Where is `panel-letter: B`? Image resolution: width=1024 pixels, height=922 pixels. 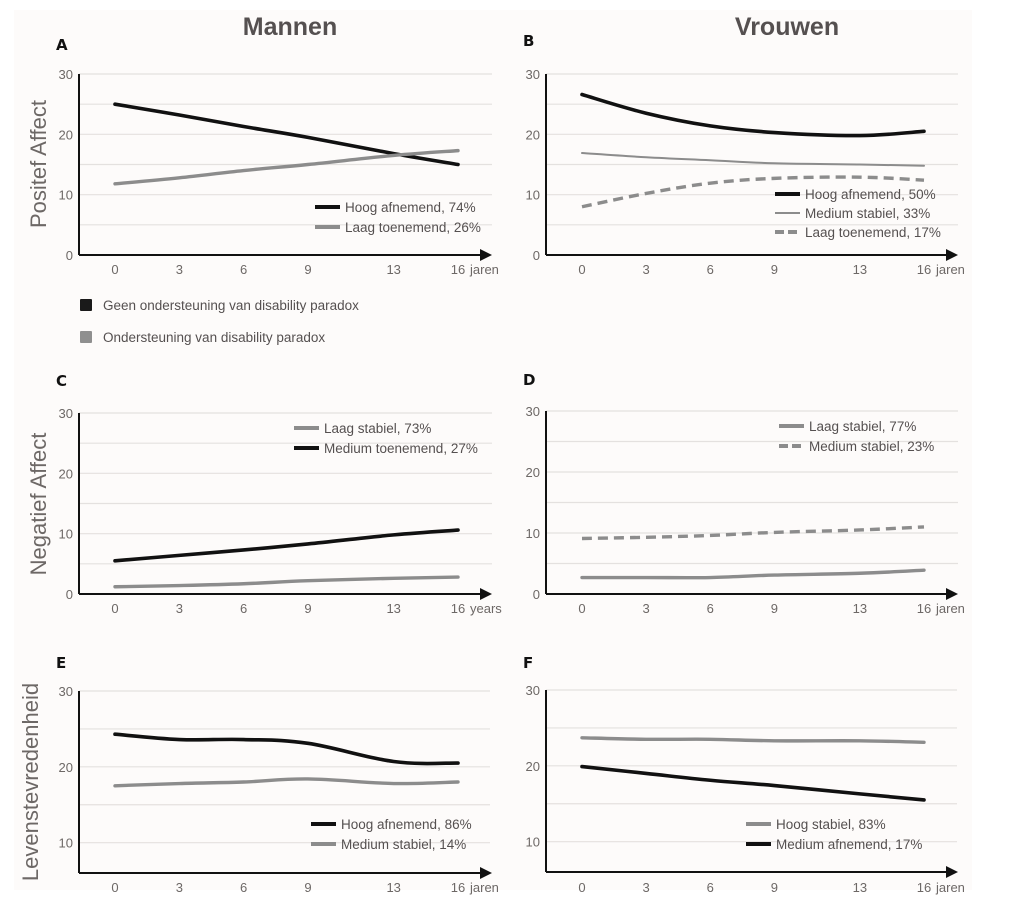
panel-letter: B is located at coordinates (528, 41).